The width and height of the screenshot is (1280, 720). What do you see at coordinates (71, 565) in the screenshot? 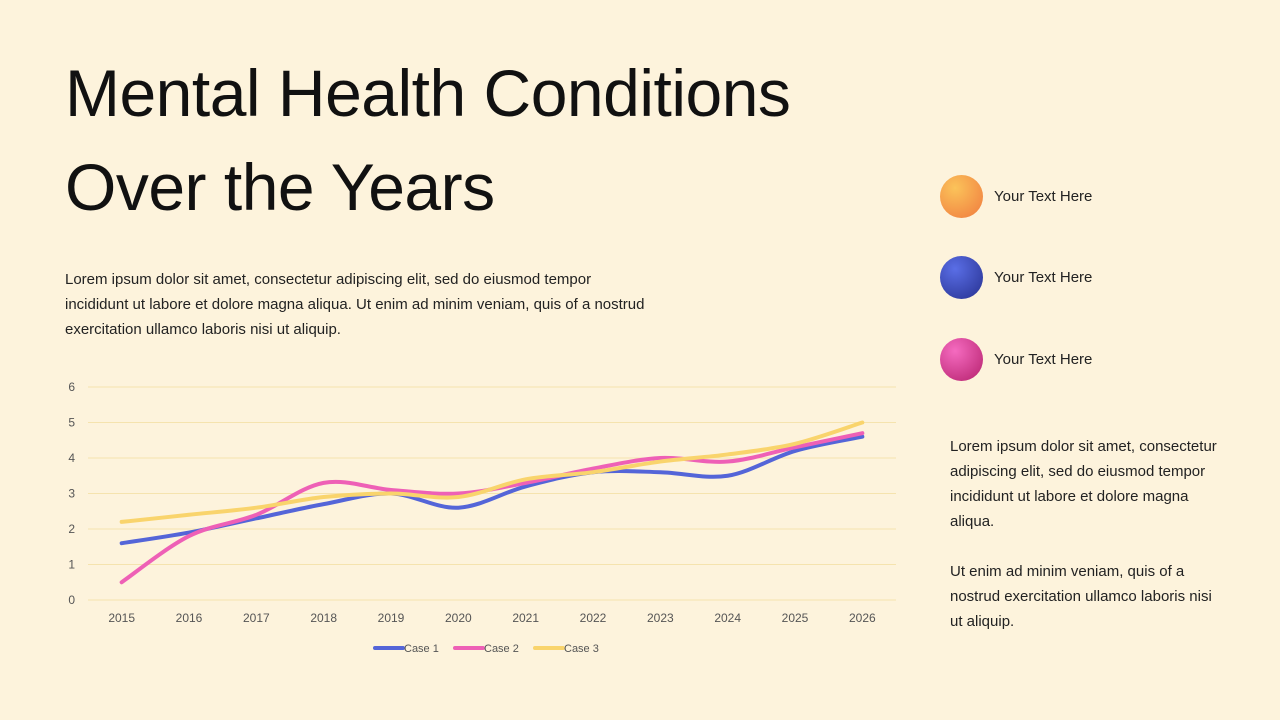
I see `y-tick-label: 1` at bounding box center [71, 565].